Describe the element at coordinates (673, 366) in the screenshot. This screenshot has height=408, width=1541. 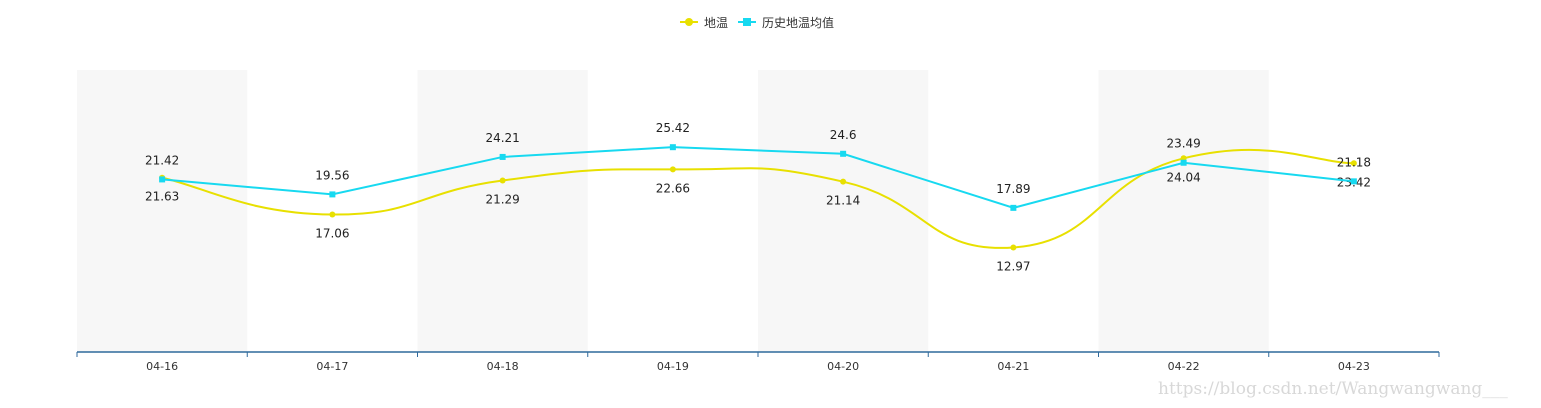
I see `x-tick-label: 04-19` at that location.